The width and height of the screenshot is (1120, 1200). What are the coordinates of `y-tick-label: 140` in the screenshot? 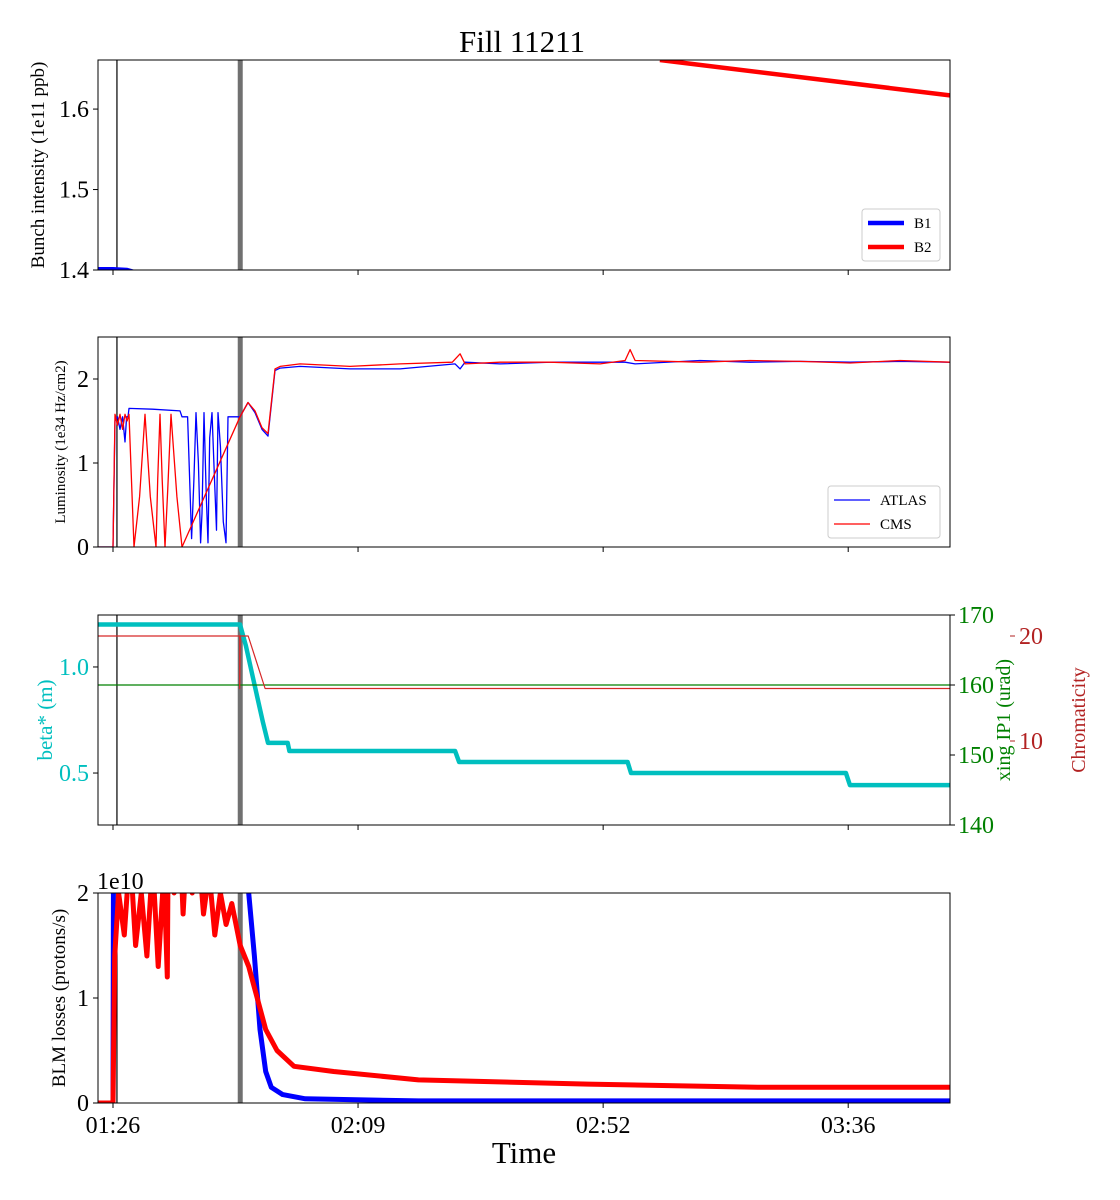 It's located at (976, 826).